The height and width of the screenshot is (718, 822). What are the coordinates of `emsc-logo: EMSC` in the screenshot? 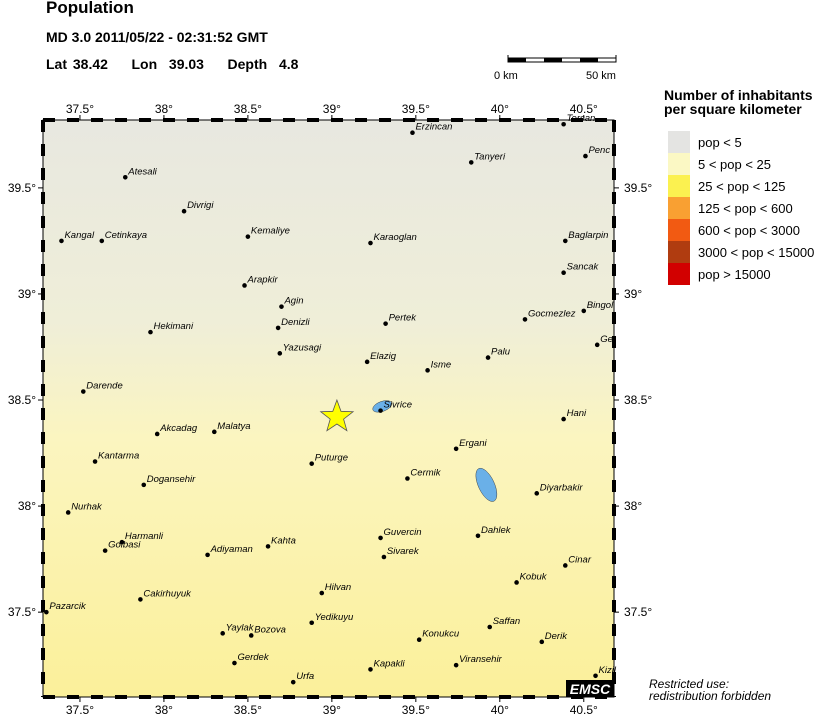 It's located at (590, 688).